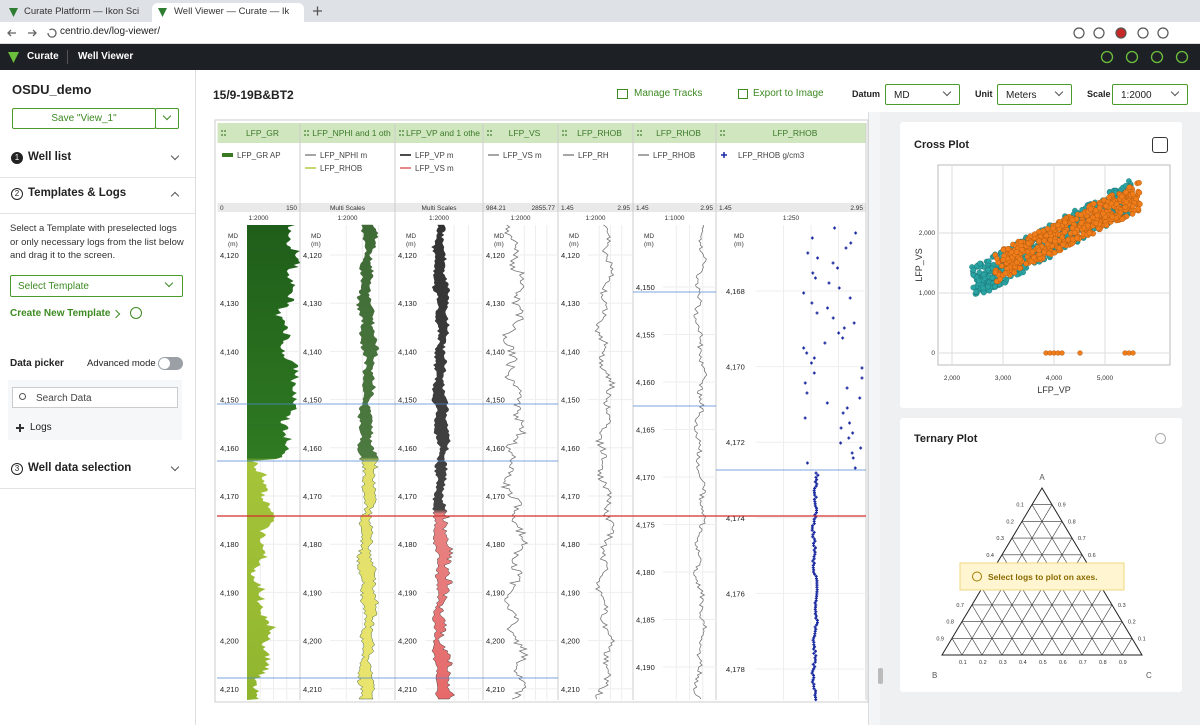 The image size is (1200, 725). I want to click on y-axis-label: LFP_VS, so click(919, 265).